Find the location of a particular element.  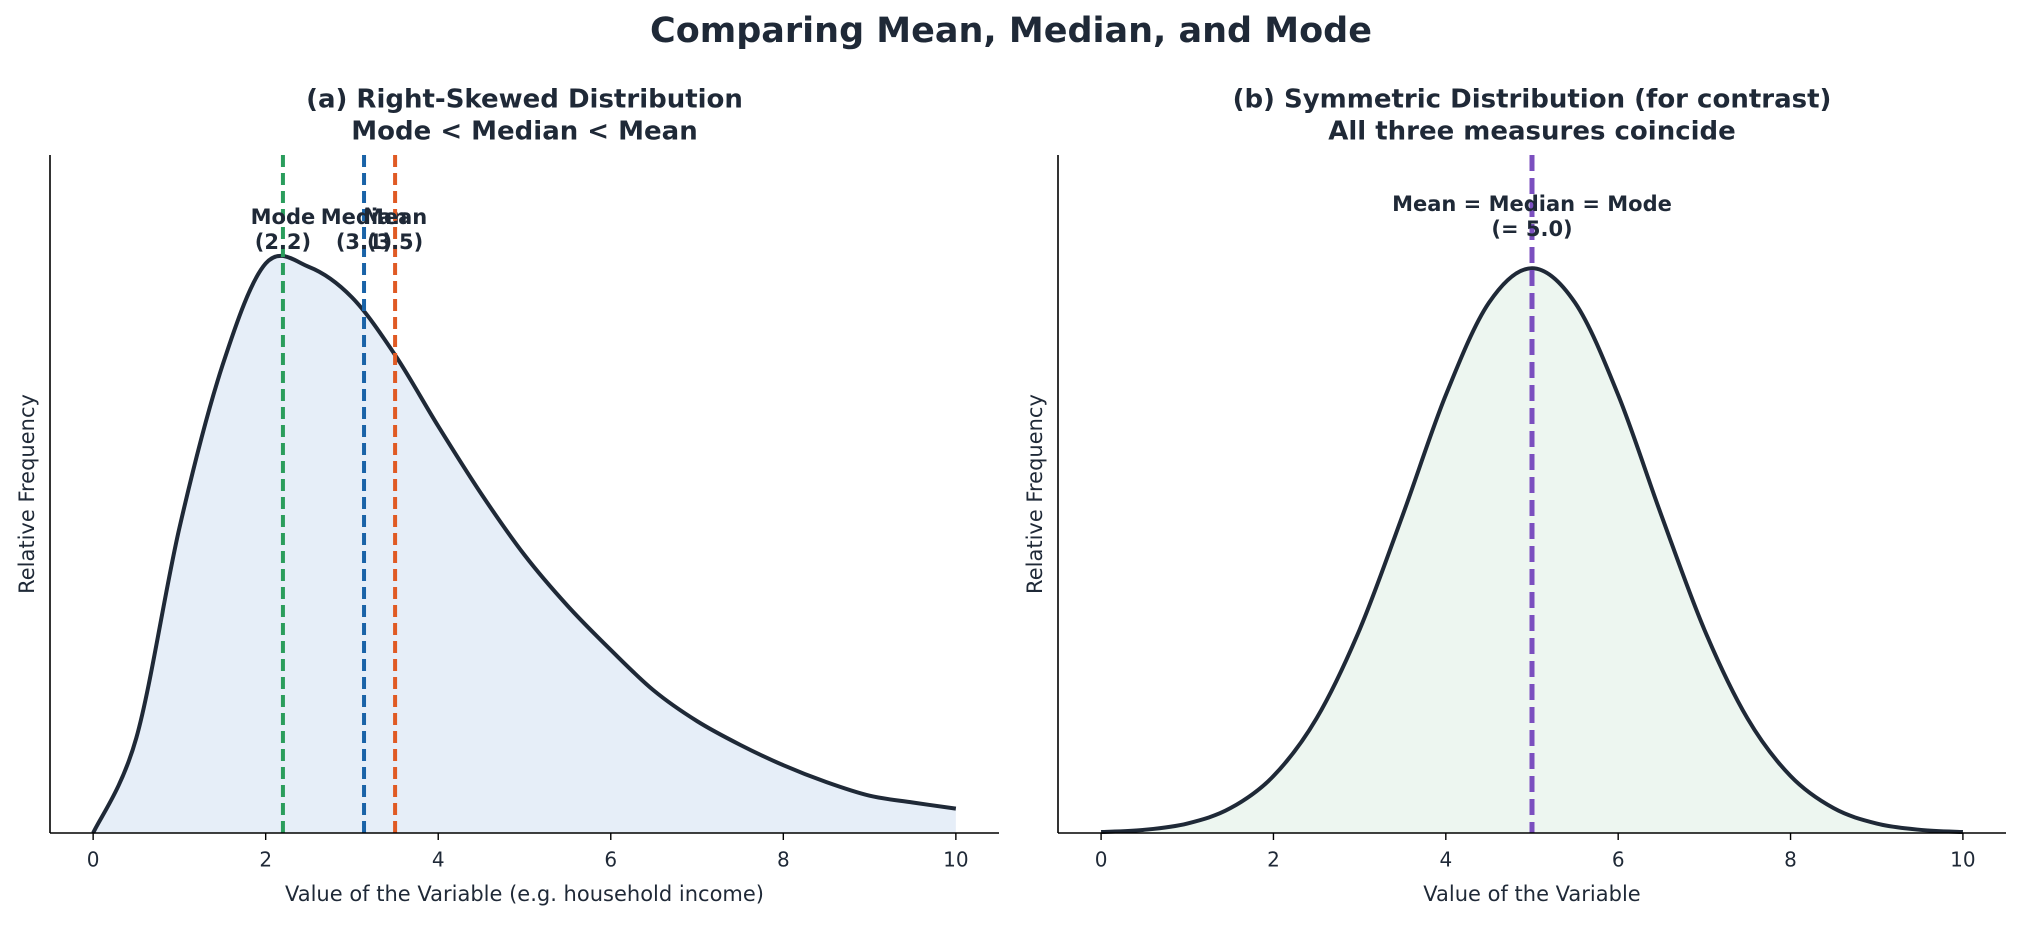

marker-label: (3.5) is located at coordinates (395, 242).